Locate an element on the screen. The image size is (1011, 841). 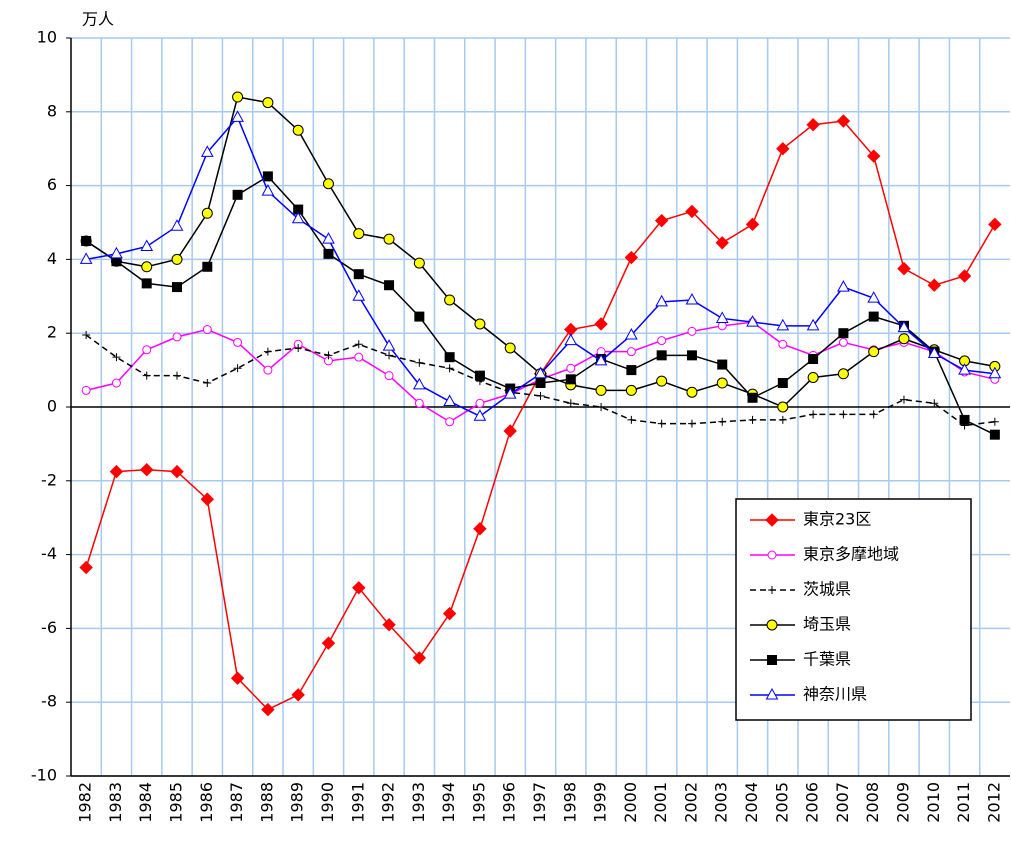
x-tick-label: 1983 is located at coordinates (115, 802).